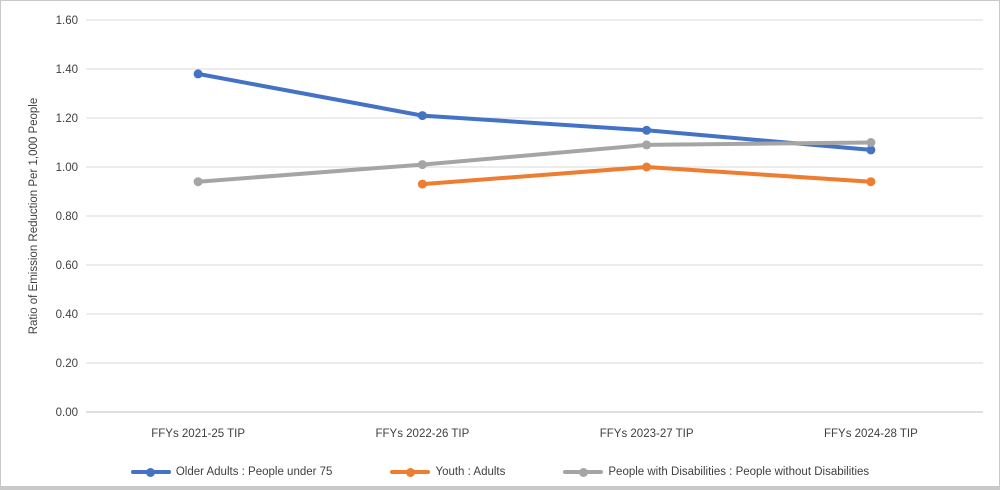  I want to click on y-tick-label: 1.60, so click(67, 21).